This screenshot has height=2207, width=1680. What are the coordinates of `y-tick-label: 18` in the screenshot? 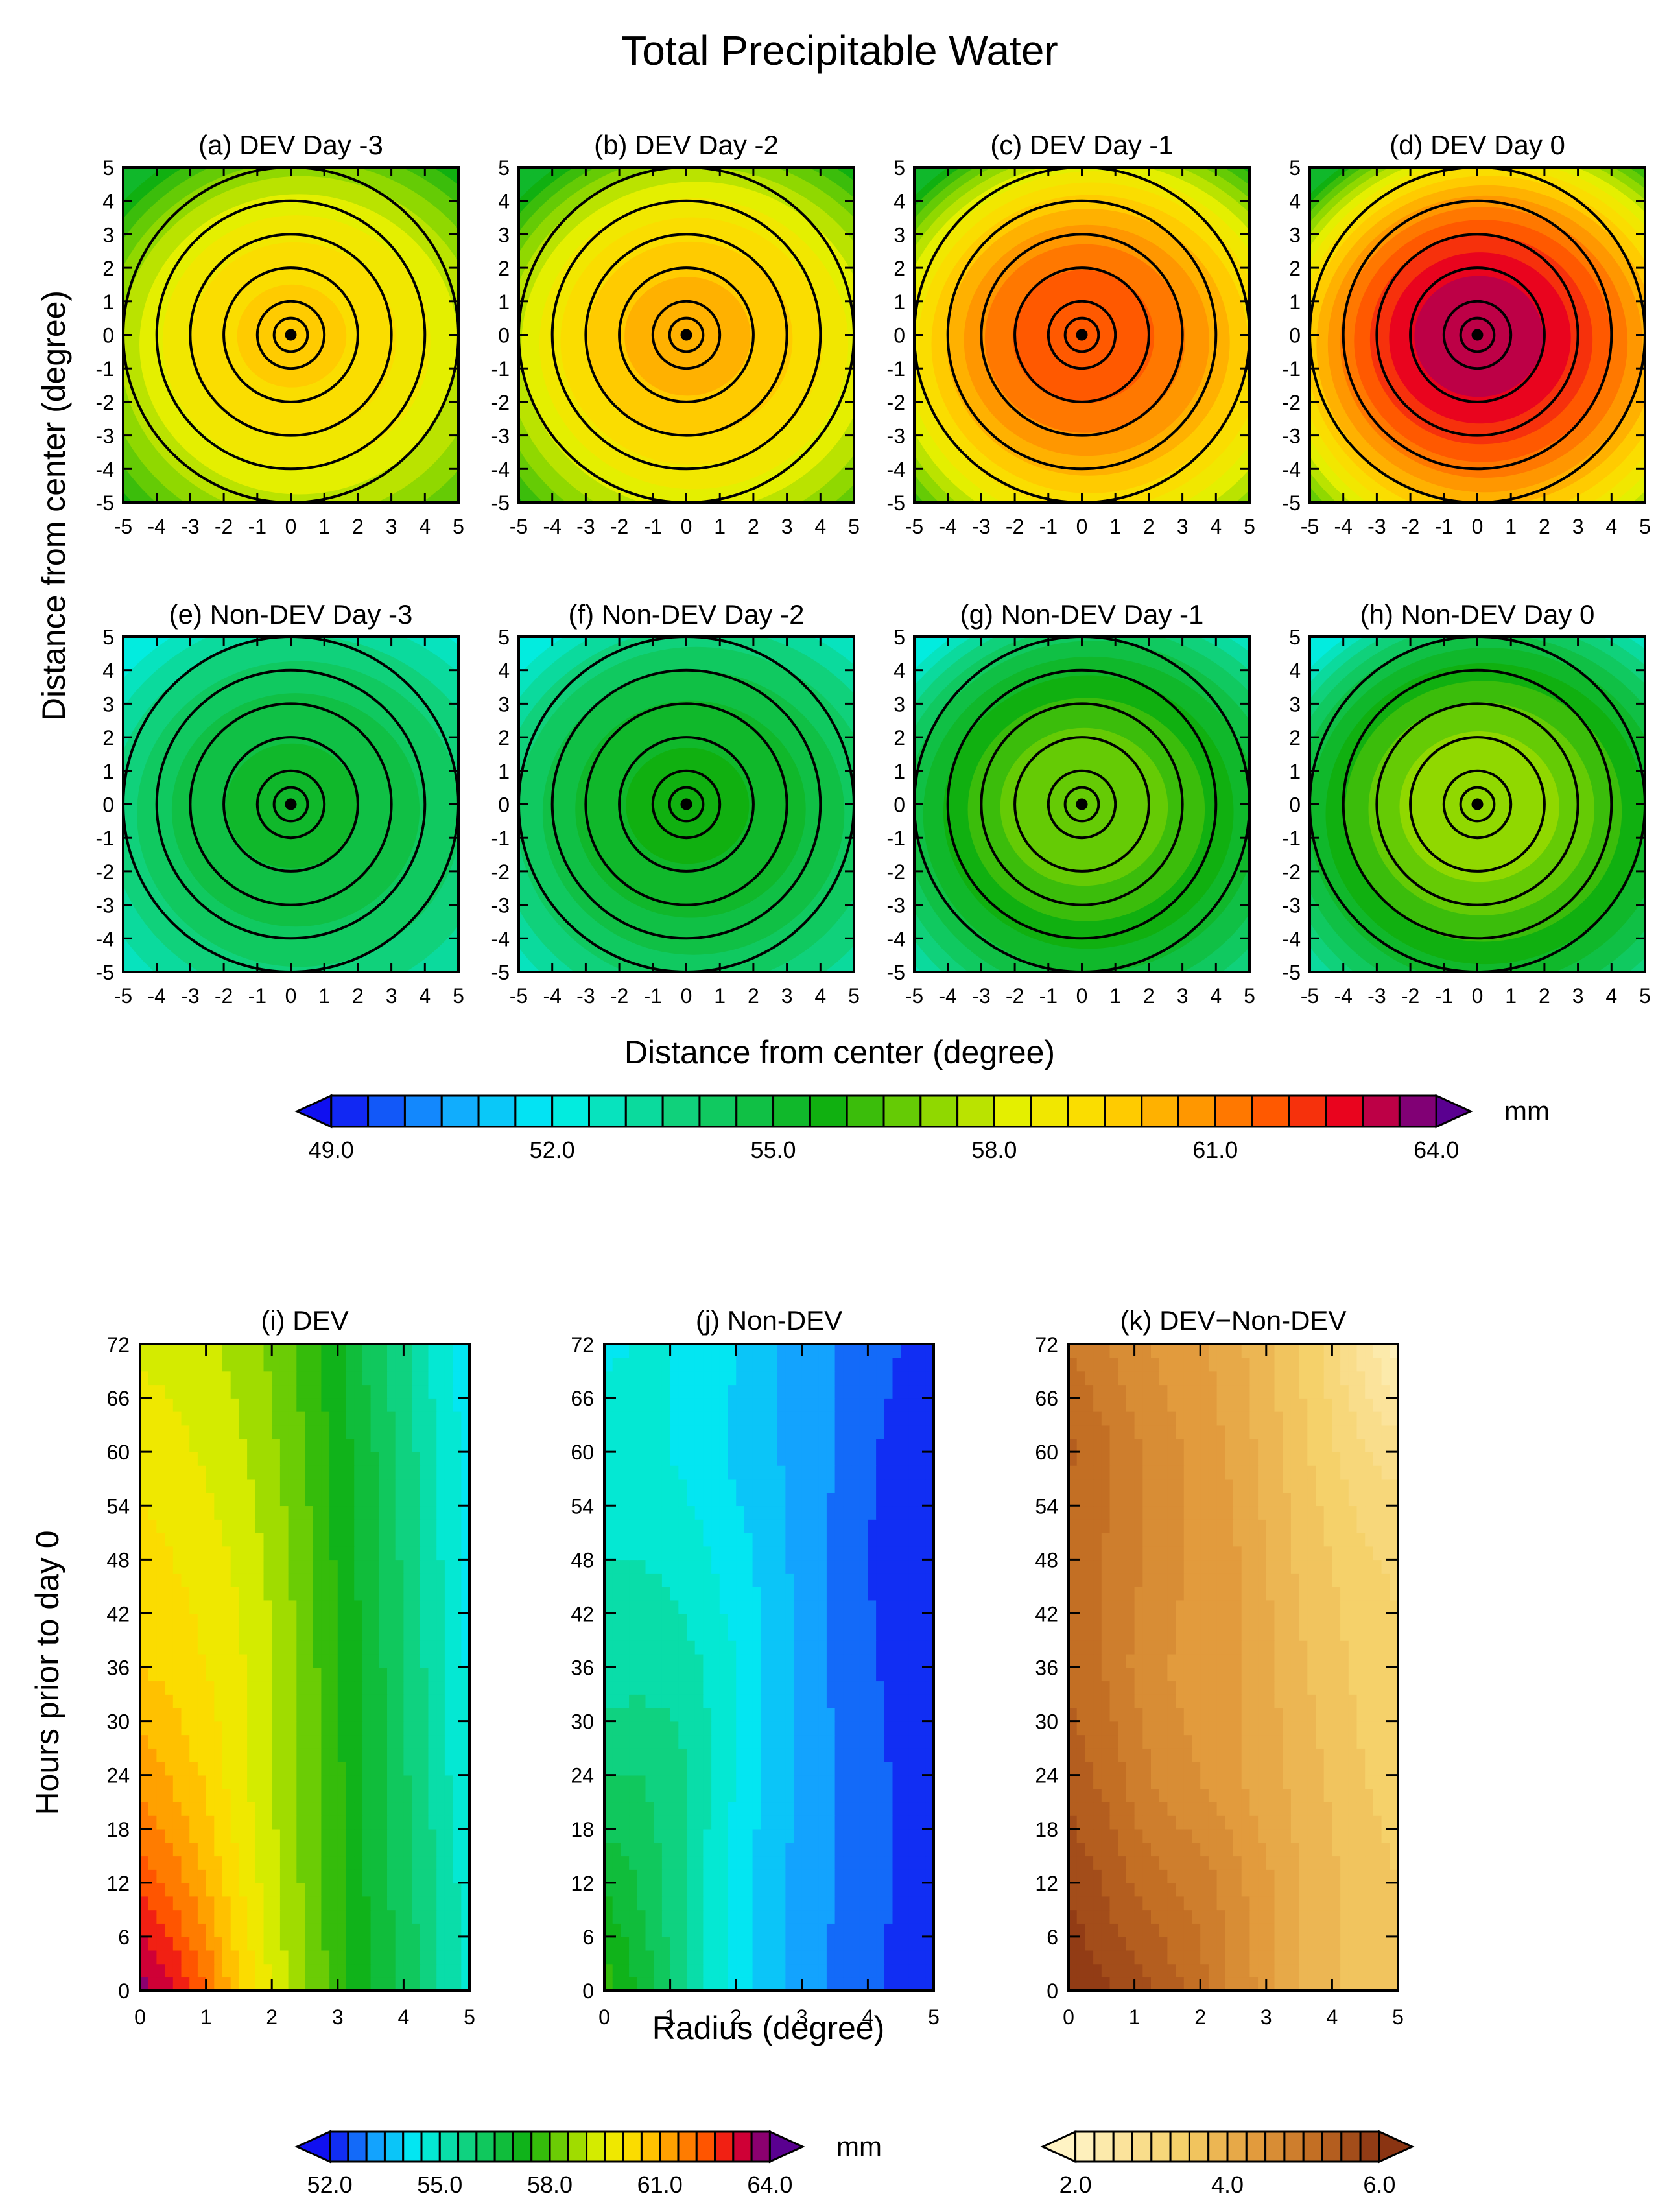 It's located at (582, 1830).